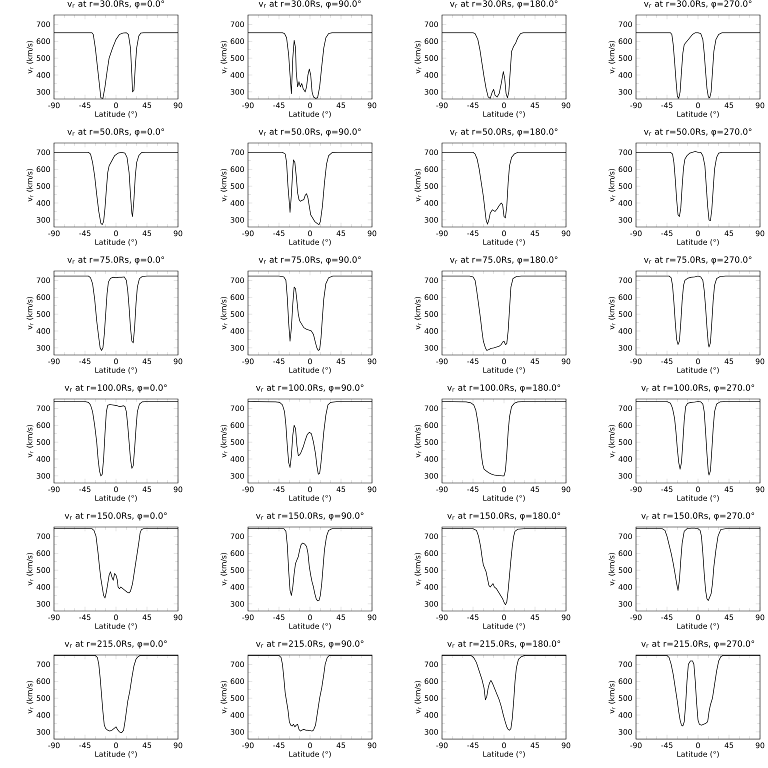 The image size is (768, 768). Describe the element at coordinates (115, 132) in the screenshot. I see `chart-title: v$_{r}$ at r=50.0Rs, φ=0.0°` at that location.